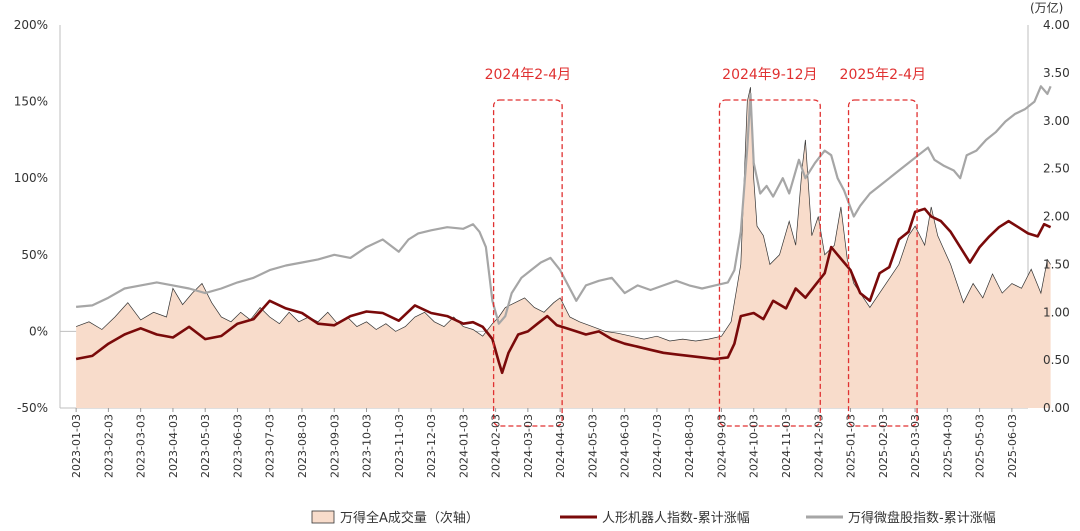 The height and width of the screenshot is (531, 1080). Describe the element at coordinates (431, 446) in the screenshot. I see `x-tick-label: 2023-12-03` at that location.